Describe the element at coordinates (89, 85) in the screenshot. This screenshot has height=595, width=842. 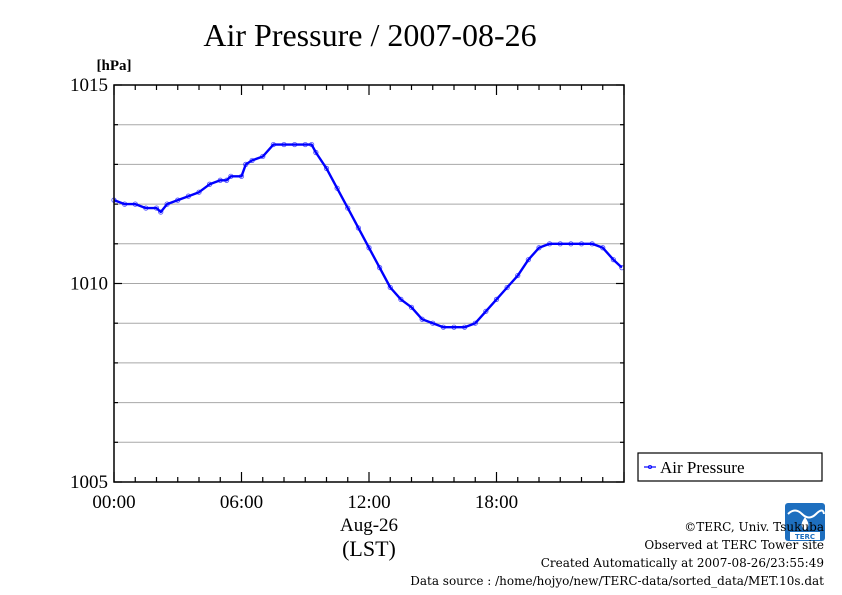
I see `y-tick-label: 1015` at that location.